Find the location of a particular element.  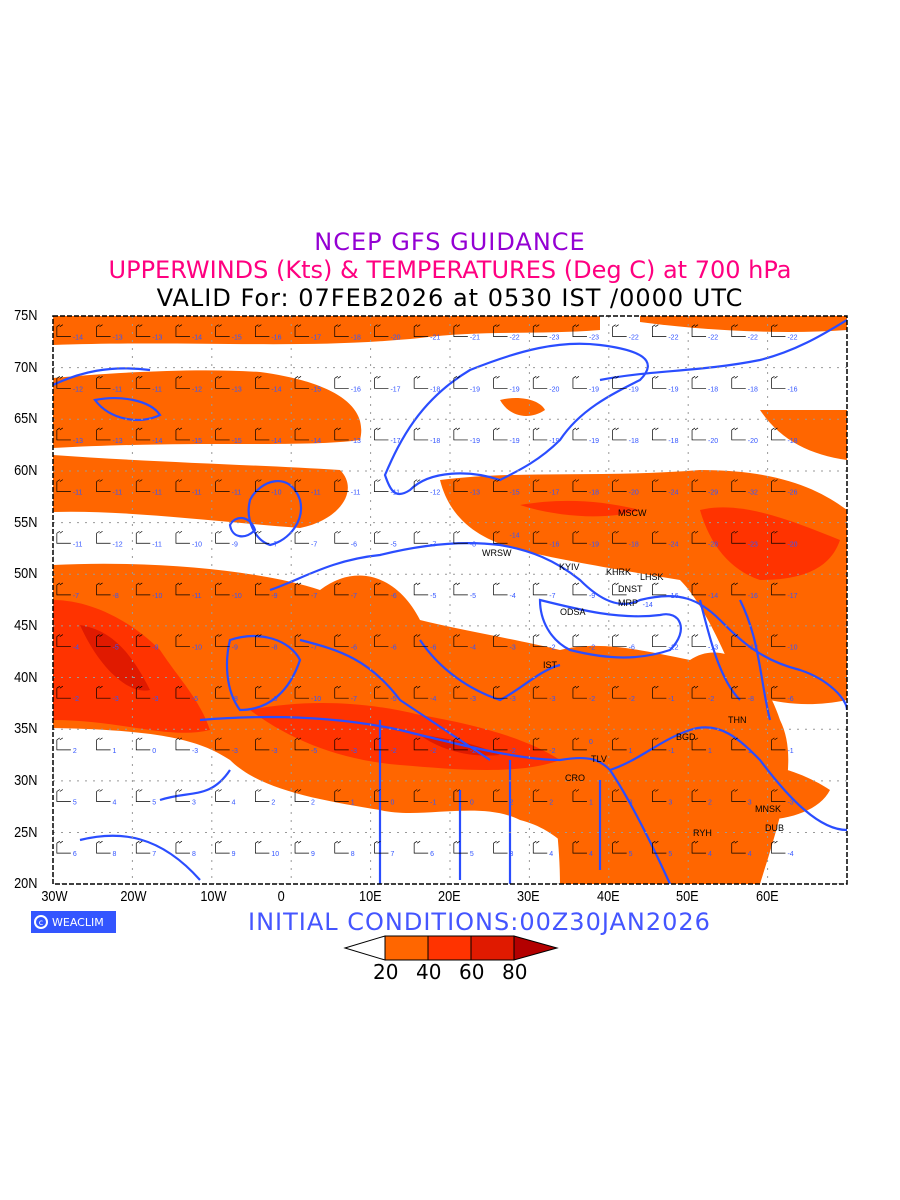

city-label: KYIV is located at coordinates (569, 567).